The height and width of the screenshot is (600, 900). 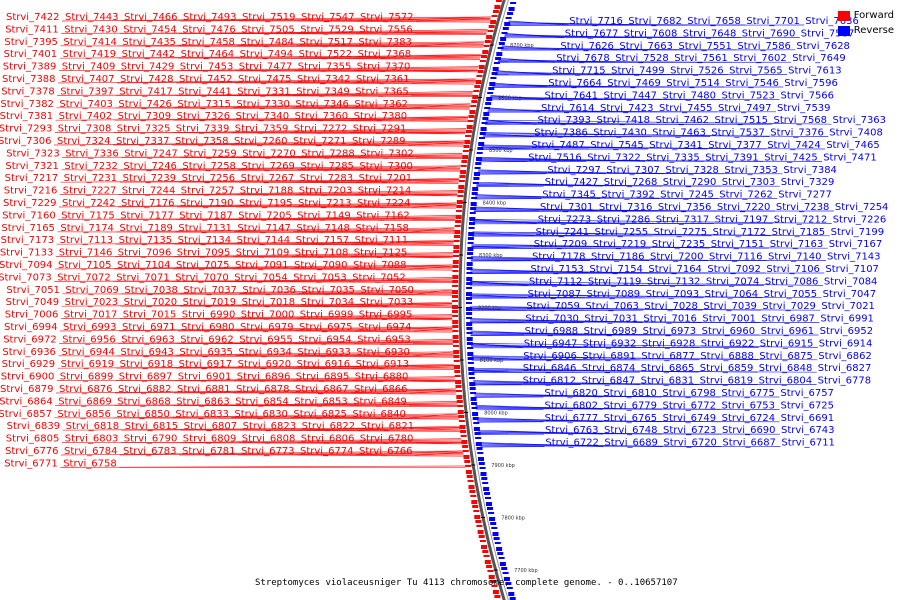 I want to click on reverse-gene-label: Strvi_7526, so click(x=697, y=71).